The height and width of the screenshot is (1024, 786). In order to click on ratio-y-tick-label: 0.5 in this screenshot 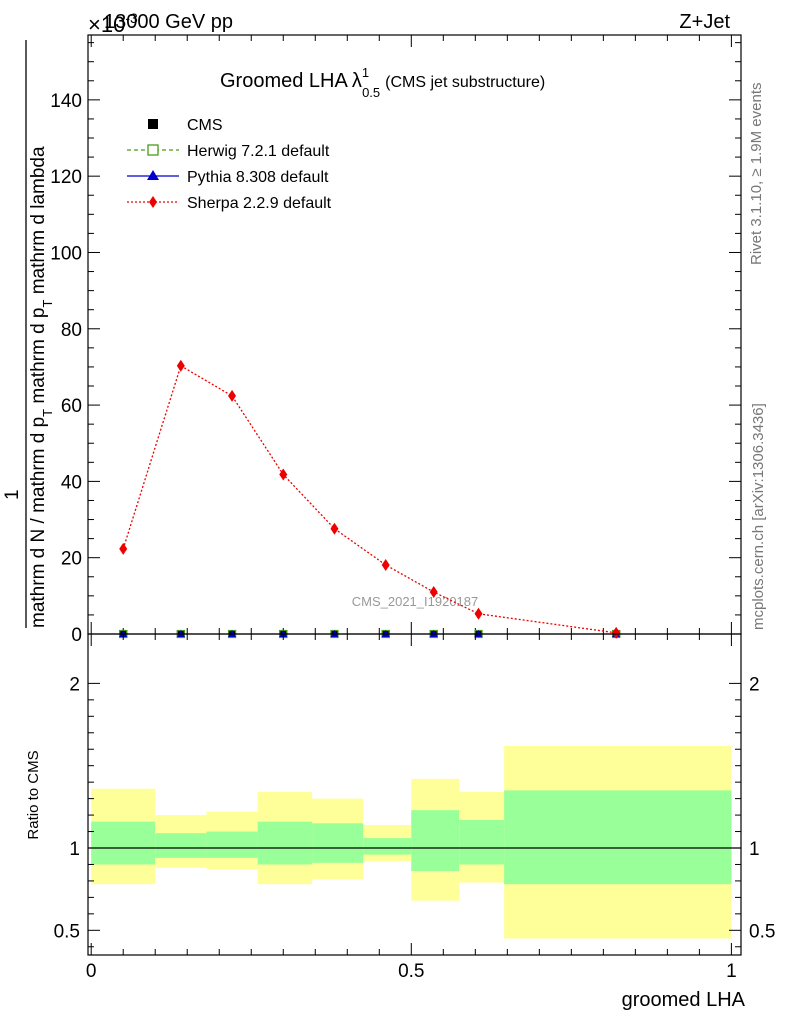, I will do `click(67, 931)`.